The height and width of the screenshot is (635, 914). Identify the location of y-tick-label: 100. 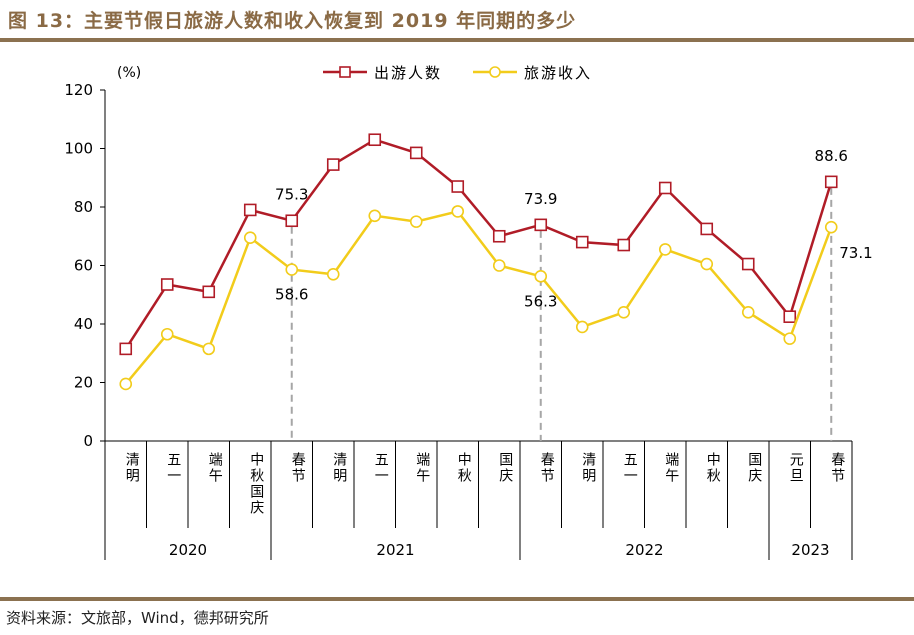
(78, 149).